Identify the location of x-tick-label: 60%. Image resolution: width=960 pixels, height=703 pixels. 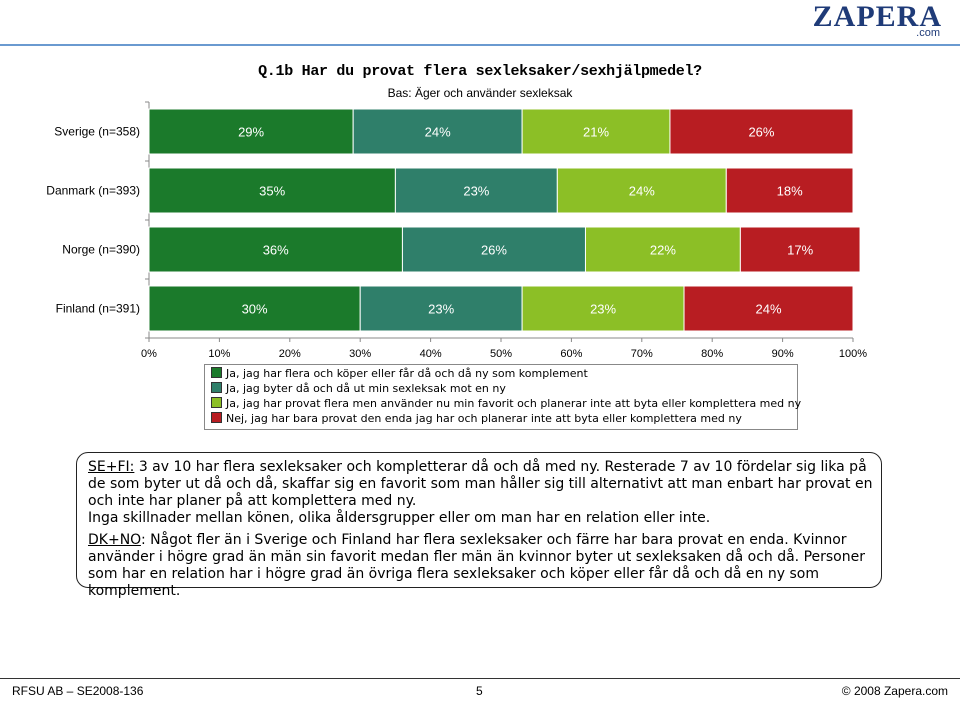
(571, 354).